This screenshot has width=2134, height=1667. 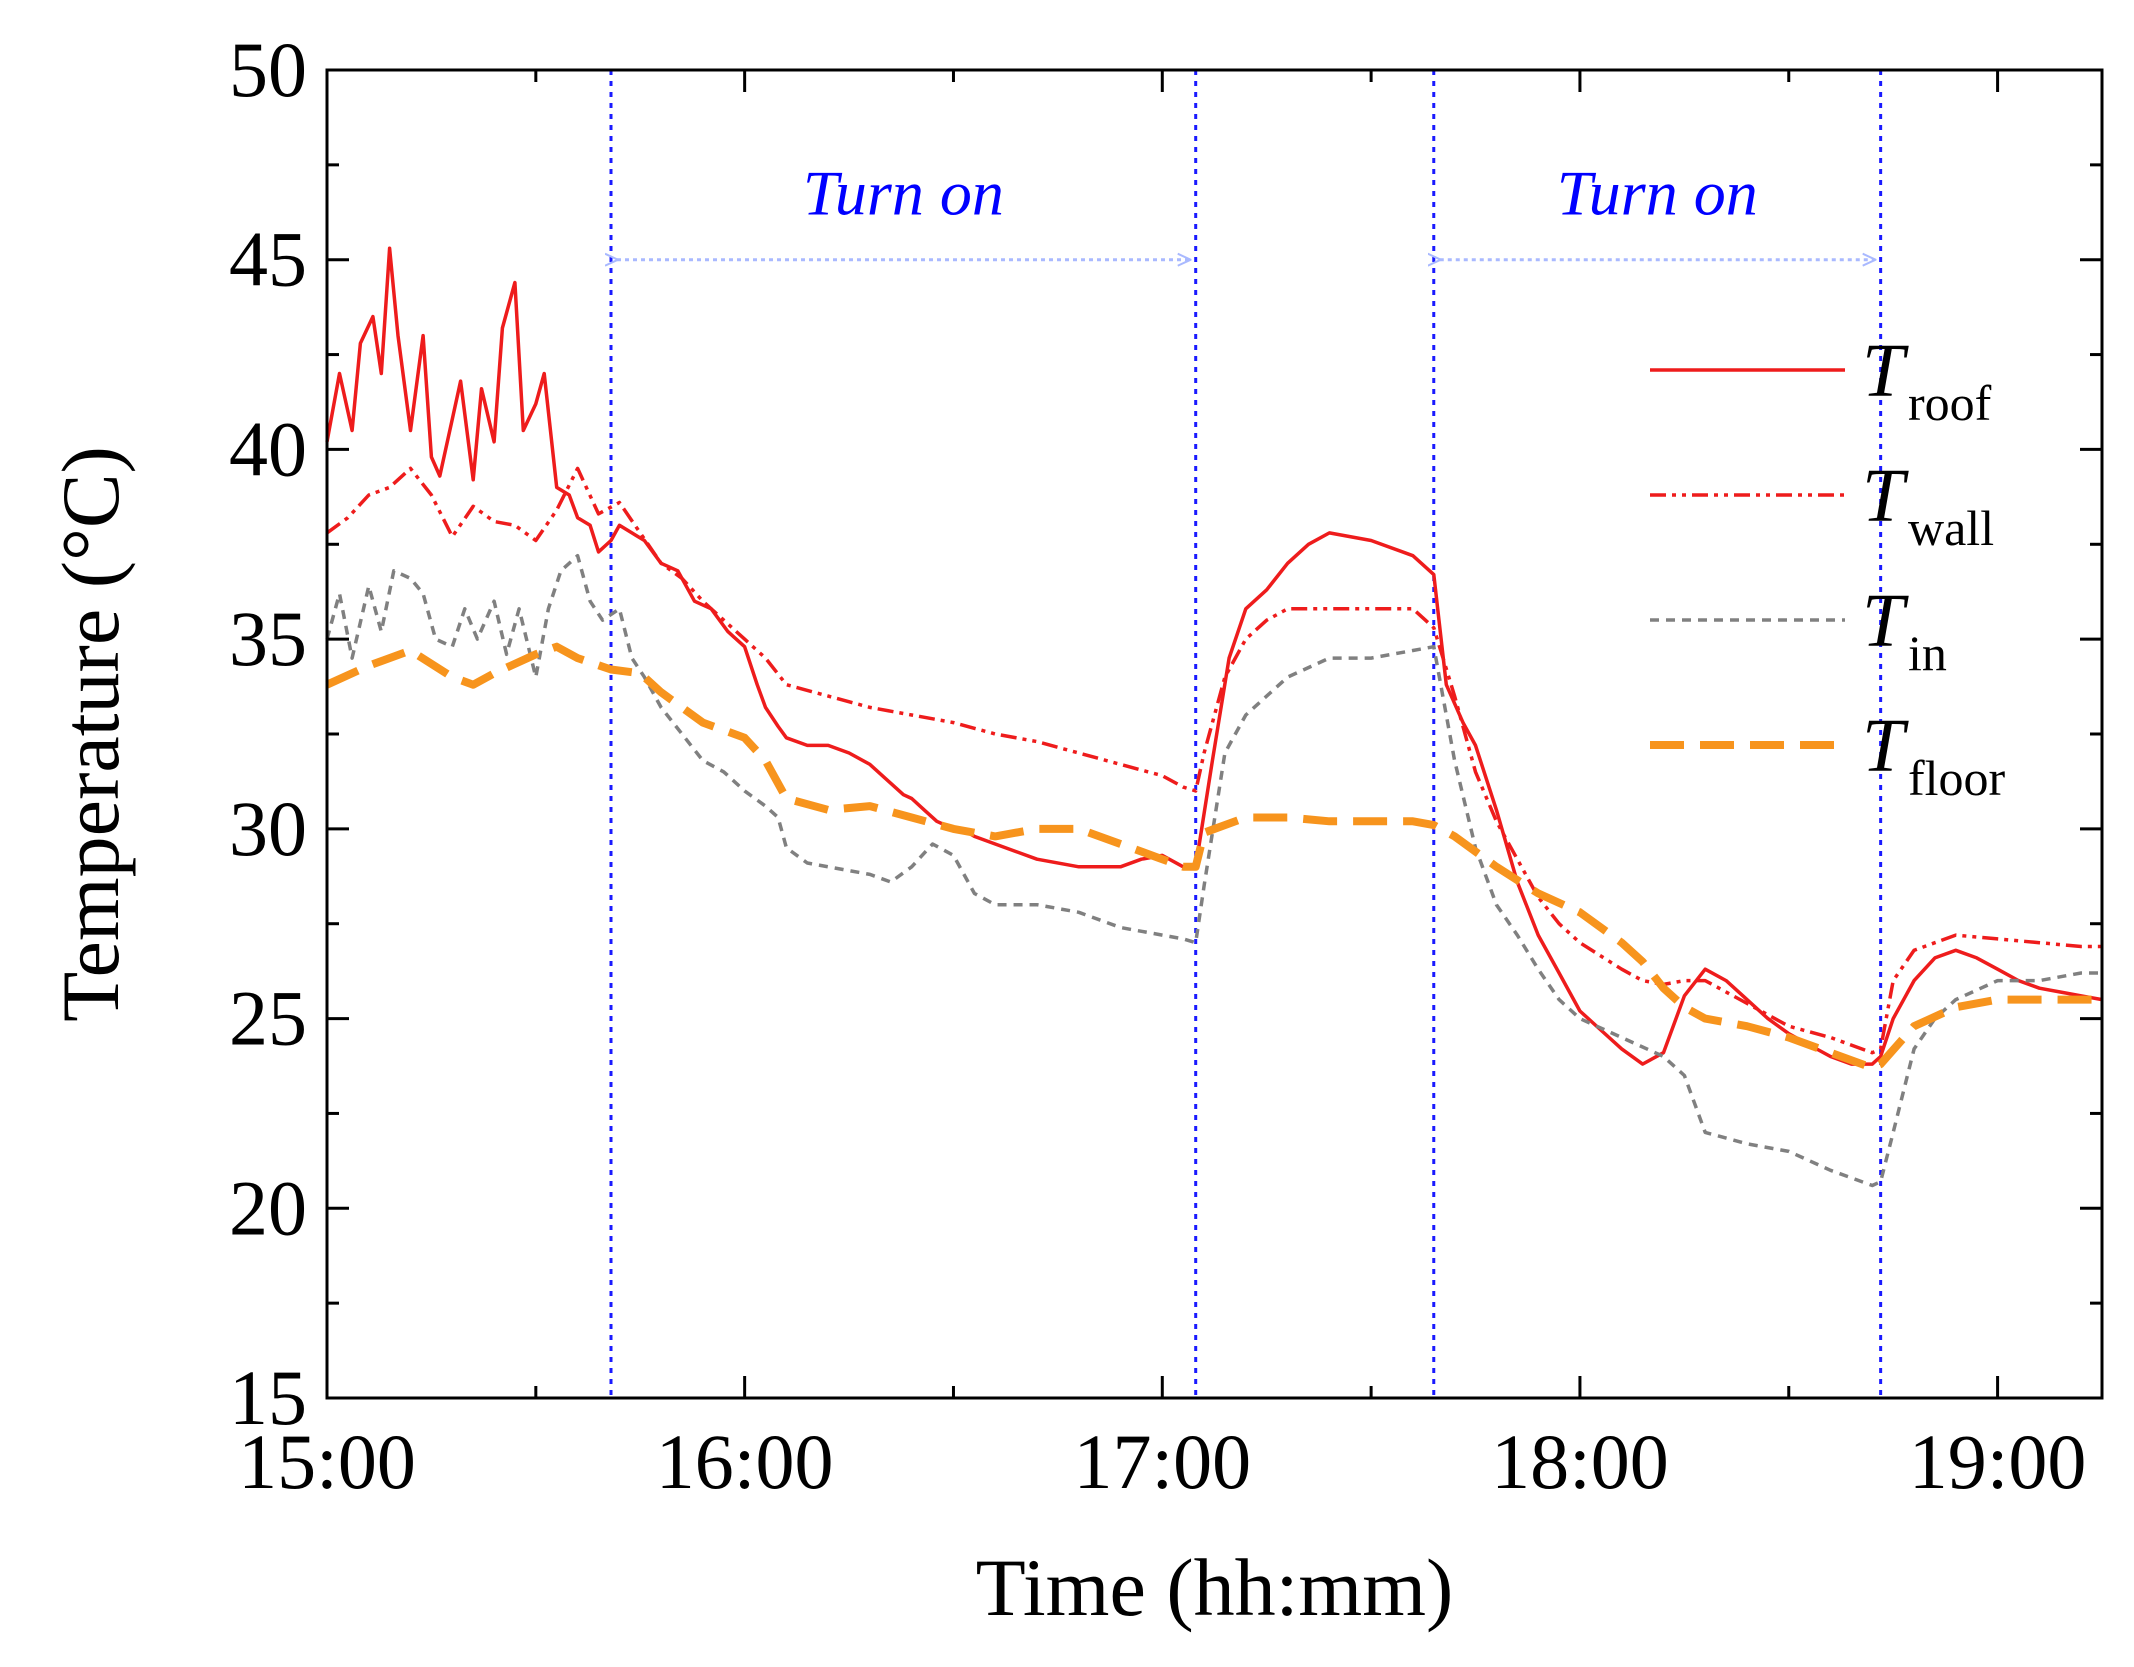 What do you see at coordinates (268, 1397) in the screenshot?
I see `y-tick-label: 15` at bounding box center [268, 1397].